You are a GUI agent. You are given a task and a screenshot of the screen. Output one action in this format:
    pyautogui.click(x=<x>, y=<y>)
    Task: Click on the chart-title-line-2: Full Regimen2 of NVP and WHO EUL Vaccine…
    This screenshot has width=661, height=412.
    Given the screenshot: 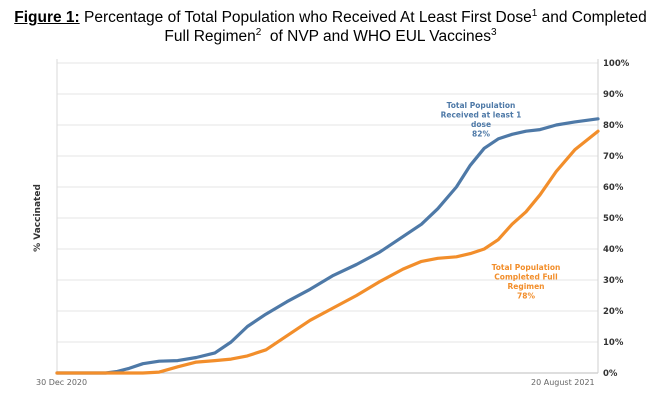 What is the action you would take?
    pyautogui.click(x=330, y=36)
    